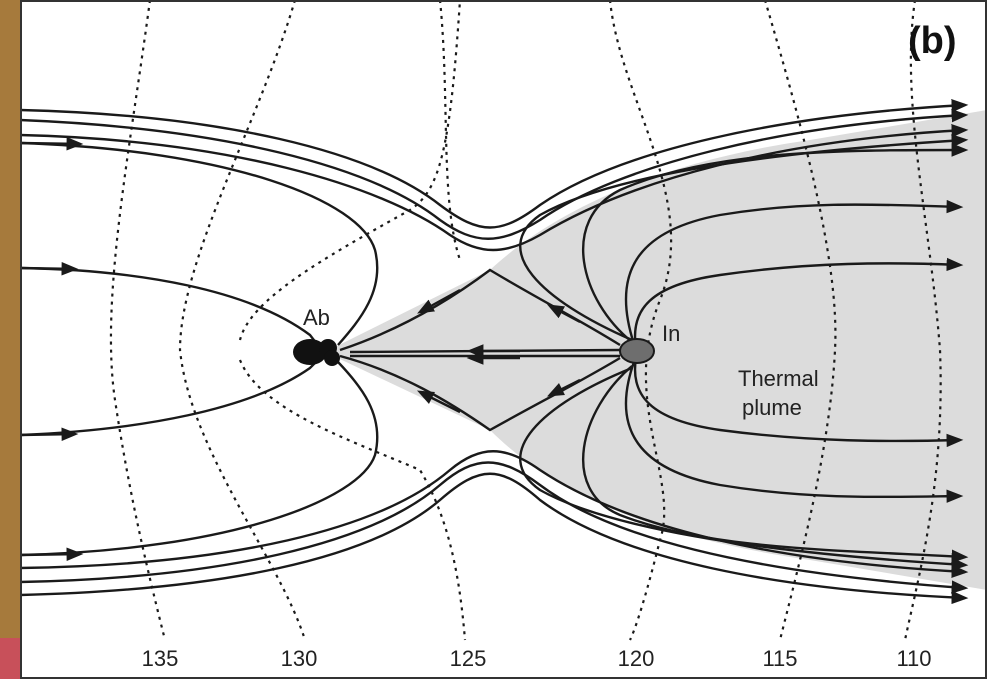  I want to click on recirc-1b, so click(564, 314).